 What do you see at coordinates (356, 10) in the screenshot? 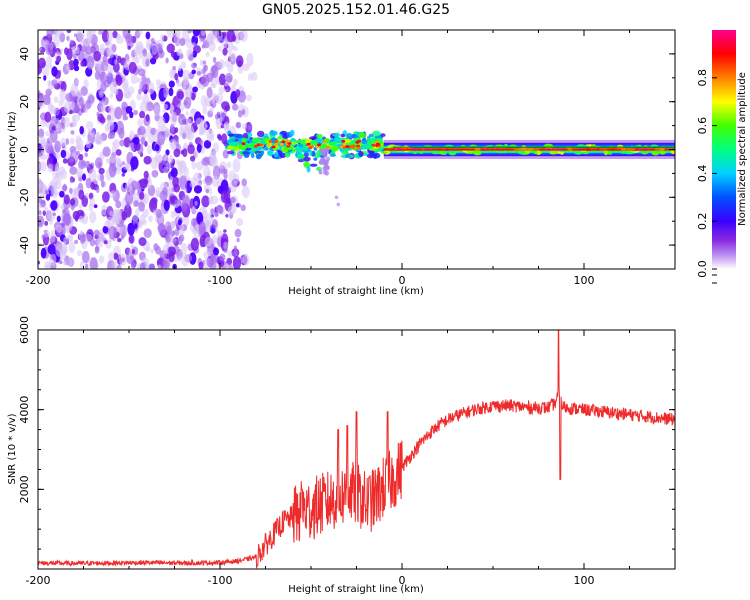
I see `figure-title: GN05.2025.152.01.46.G25` at bounding box center [356, 10].